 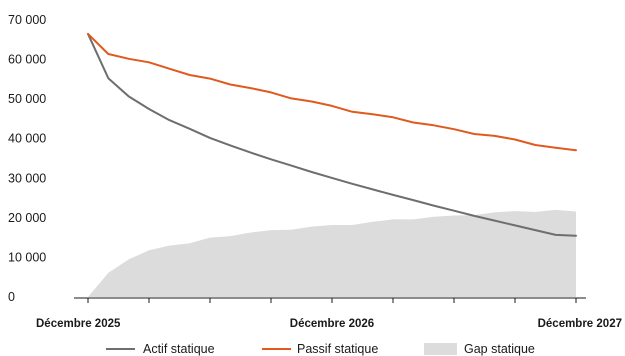 I want to click on y-tick-label: 70 000, so click(x=27, y=20).